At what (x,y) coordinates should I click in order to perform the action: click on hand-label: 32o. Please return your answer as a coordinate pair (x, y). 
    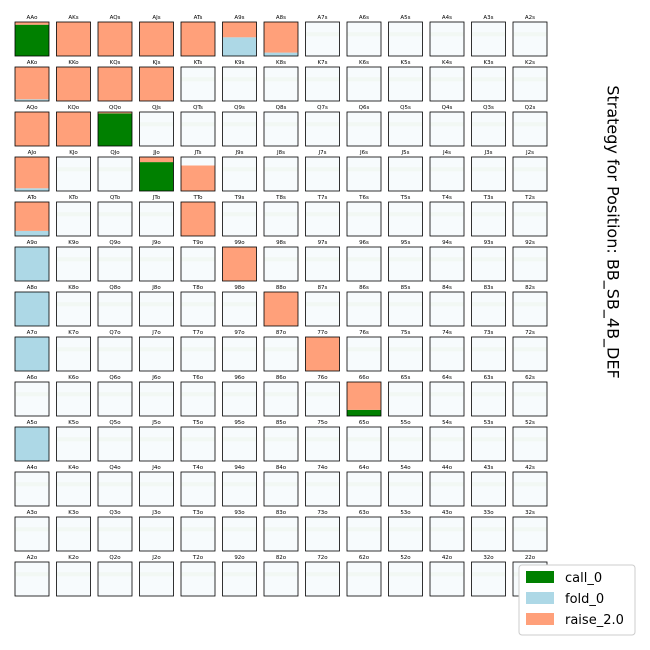
    Looking at the image, I should click on (488, 558).